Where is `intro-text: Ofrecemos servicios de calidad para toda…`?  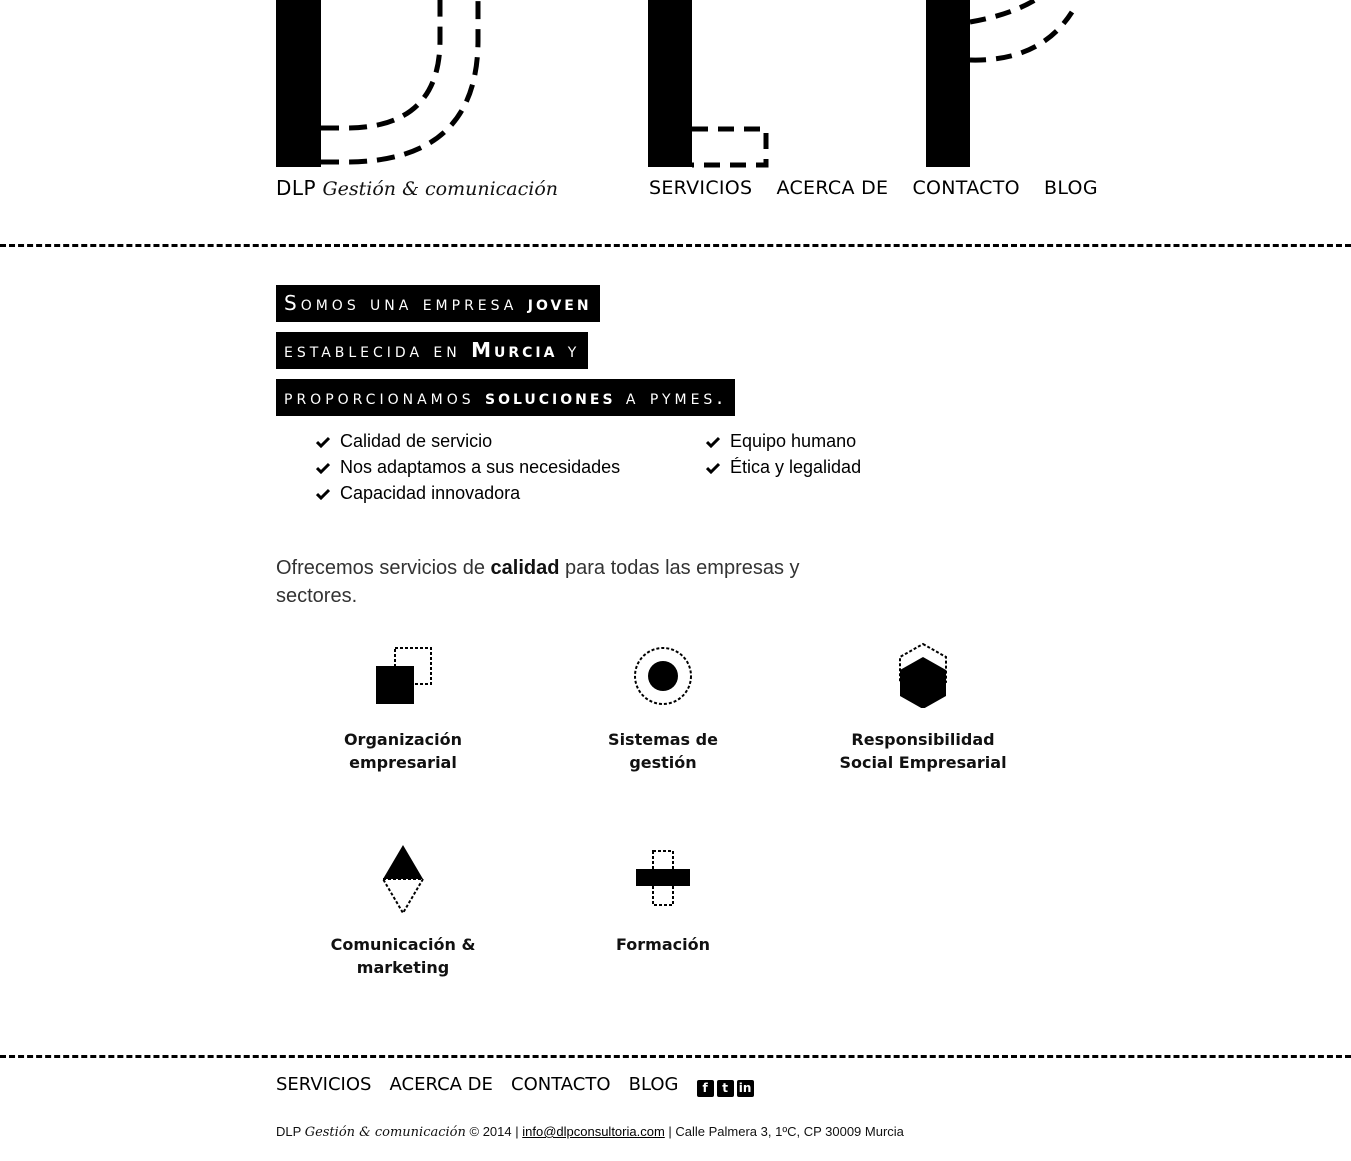
intro-text: Ofrecemos servicios de calidad para toda… is located at coordinates (556, 582).